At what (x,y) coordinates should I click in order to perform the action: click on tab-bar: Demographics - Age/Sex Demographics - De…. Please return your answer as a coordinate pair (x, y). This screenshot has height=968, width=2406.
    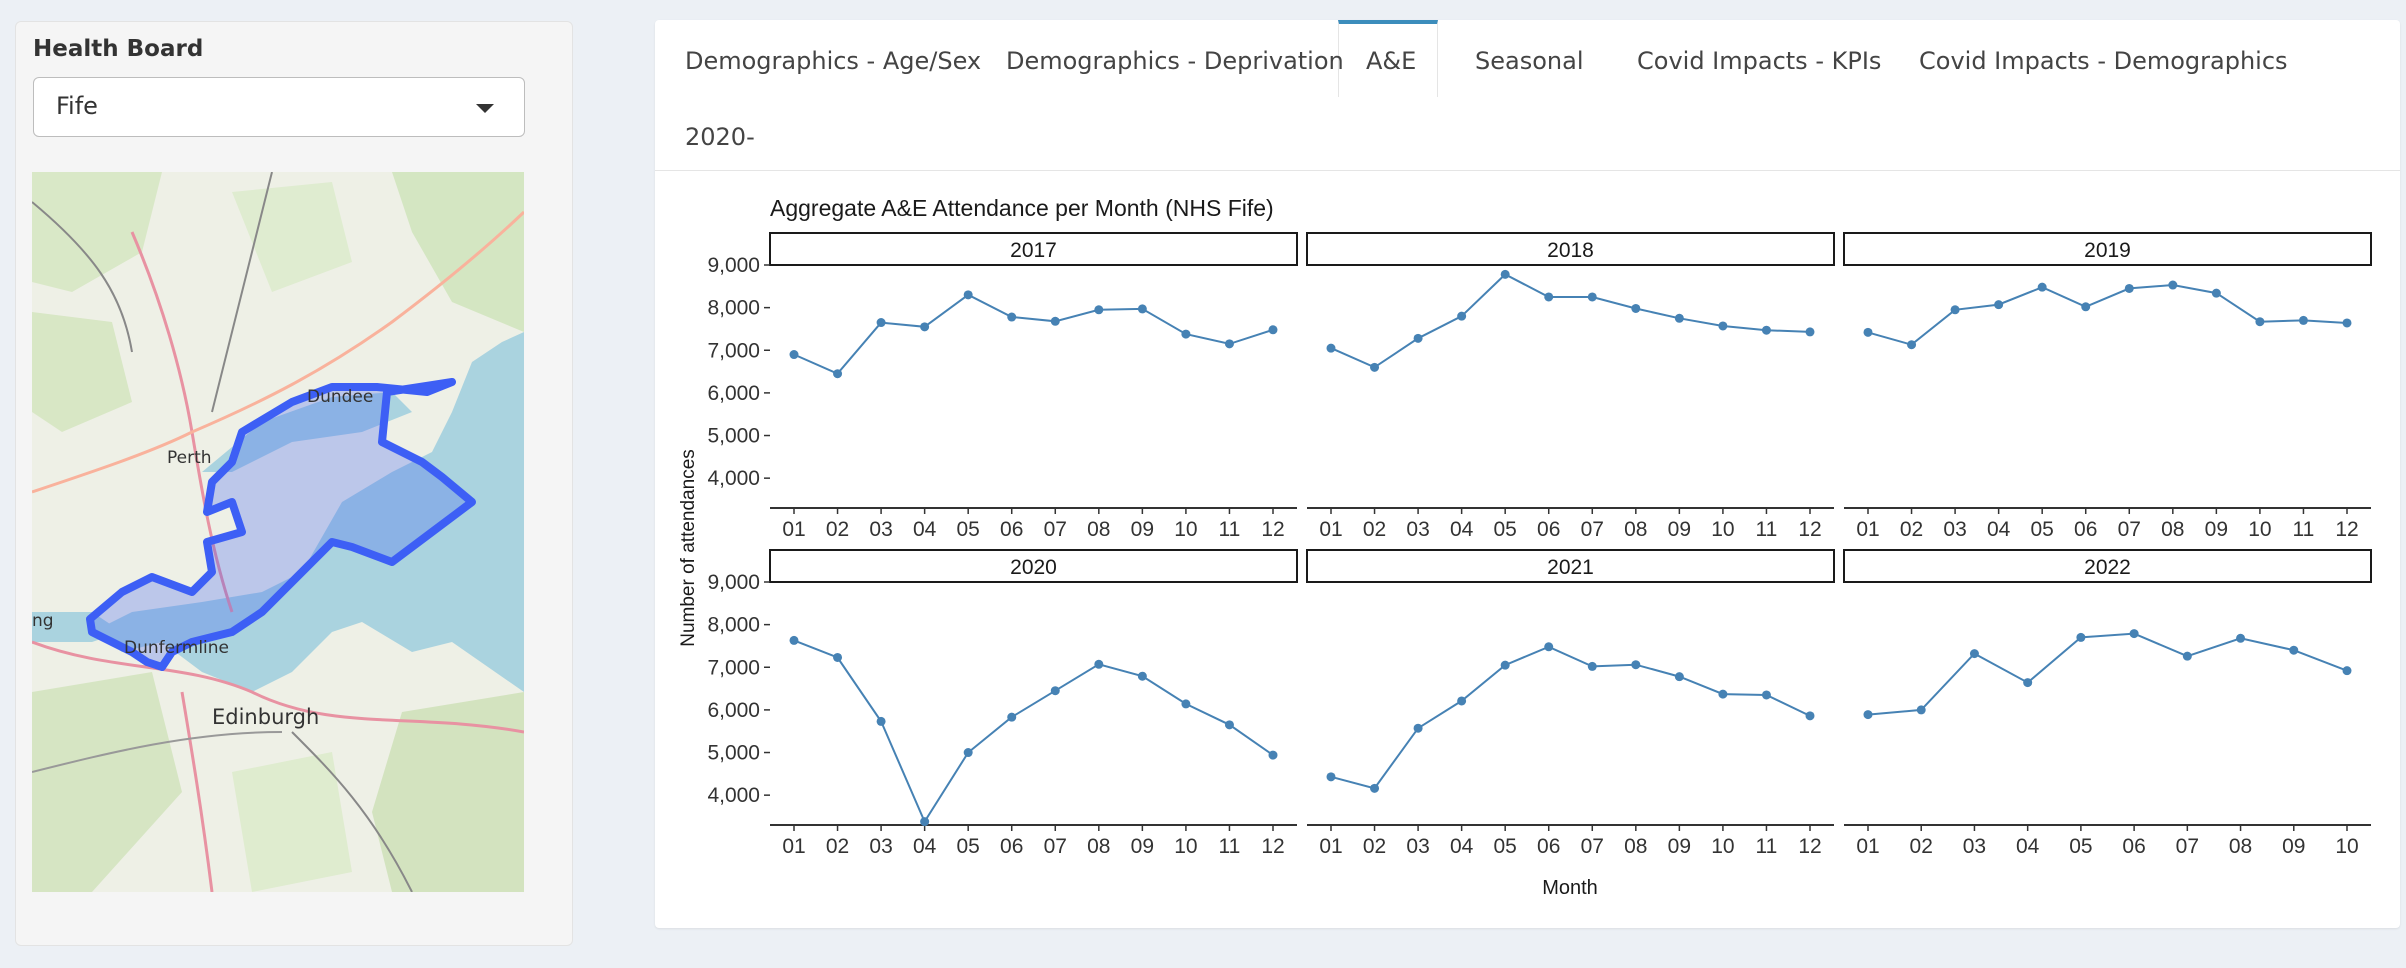
    Looking at the image, I should click on (1527, 95).